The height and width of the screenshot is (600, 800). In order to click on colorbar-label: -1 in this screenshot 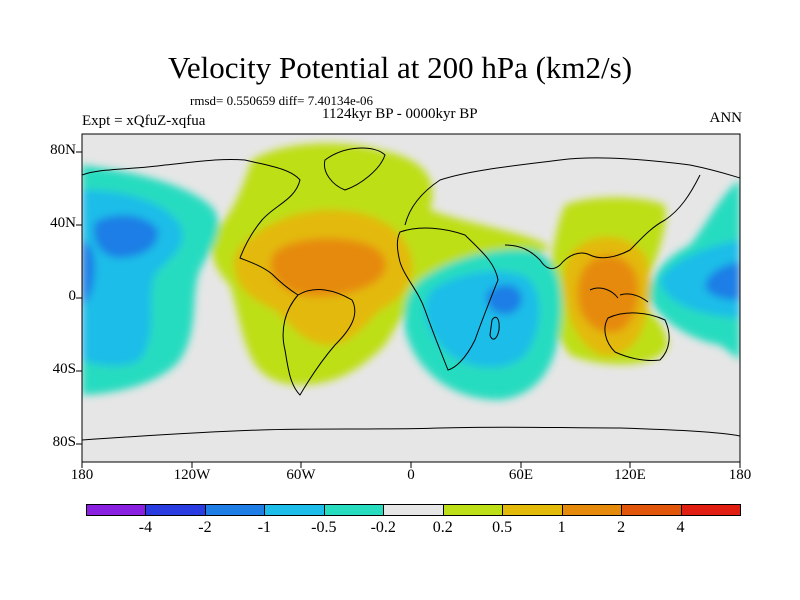, I will do `click(264, 527)`.